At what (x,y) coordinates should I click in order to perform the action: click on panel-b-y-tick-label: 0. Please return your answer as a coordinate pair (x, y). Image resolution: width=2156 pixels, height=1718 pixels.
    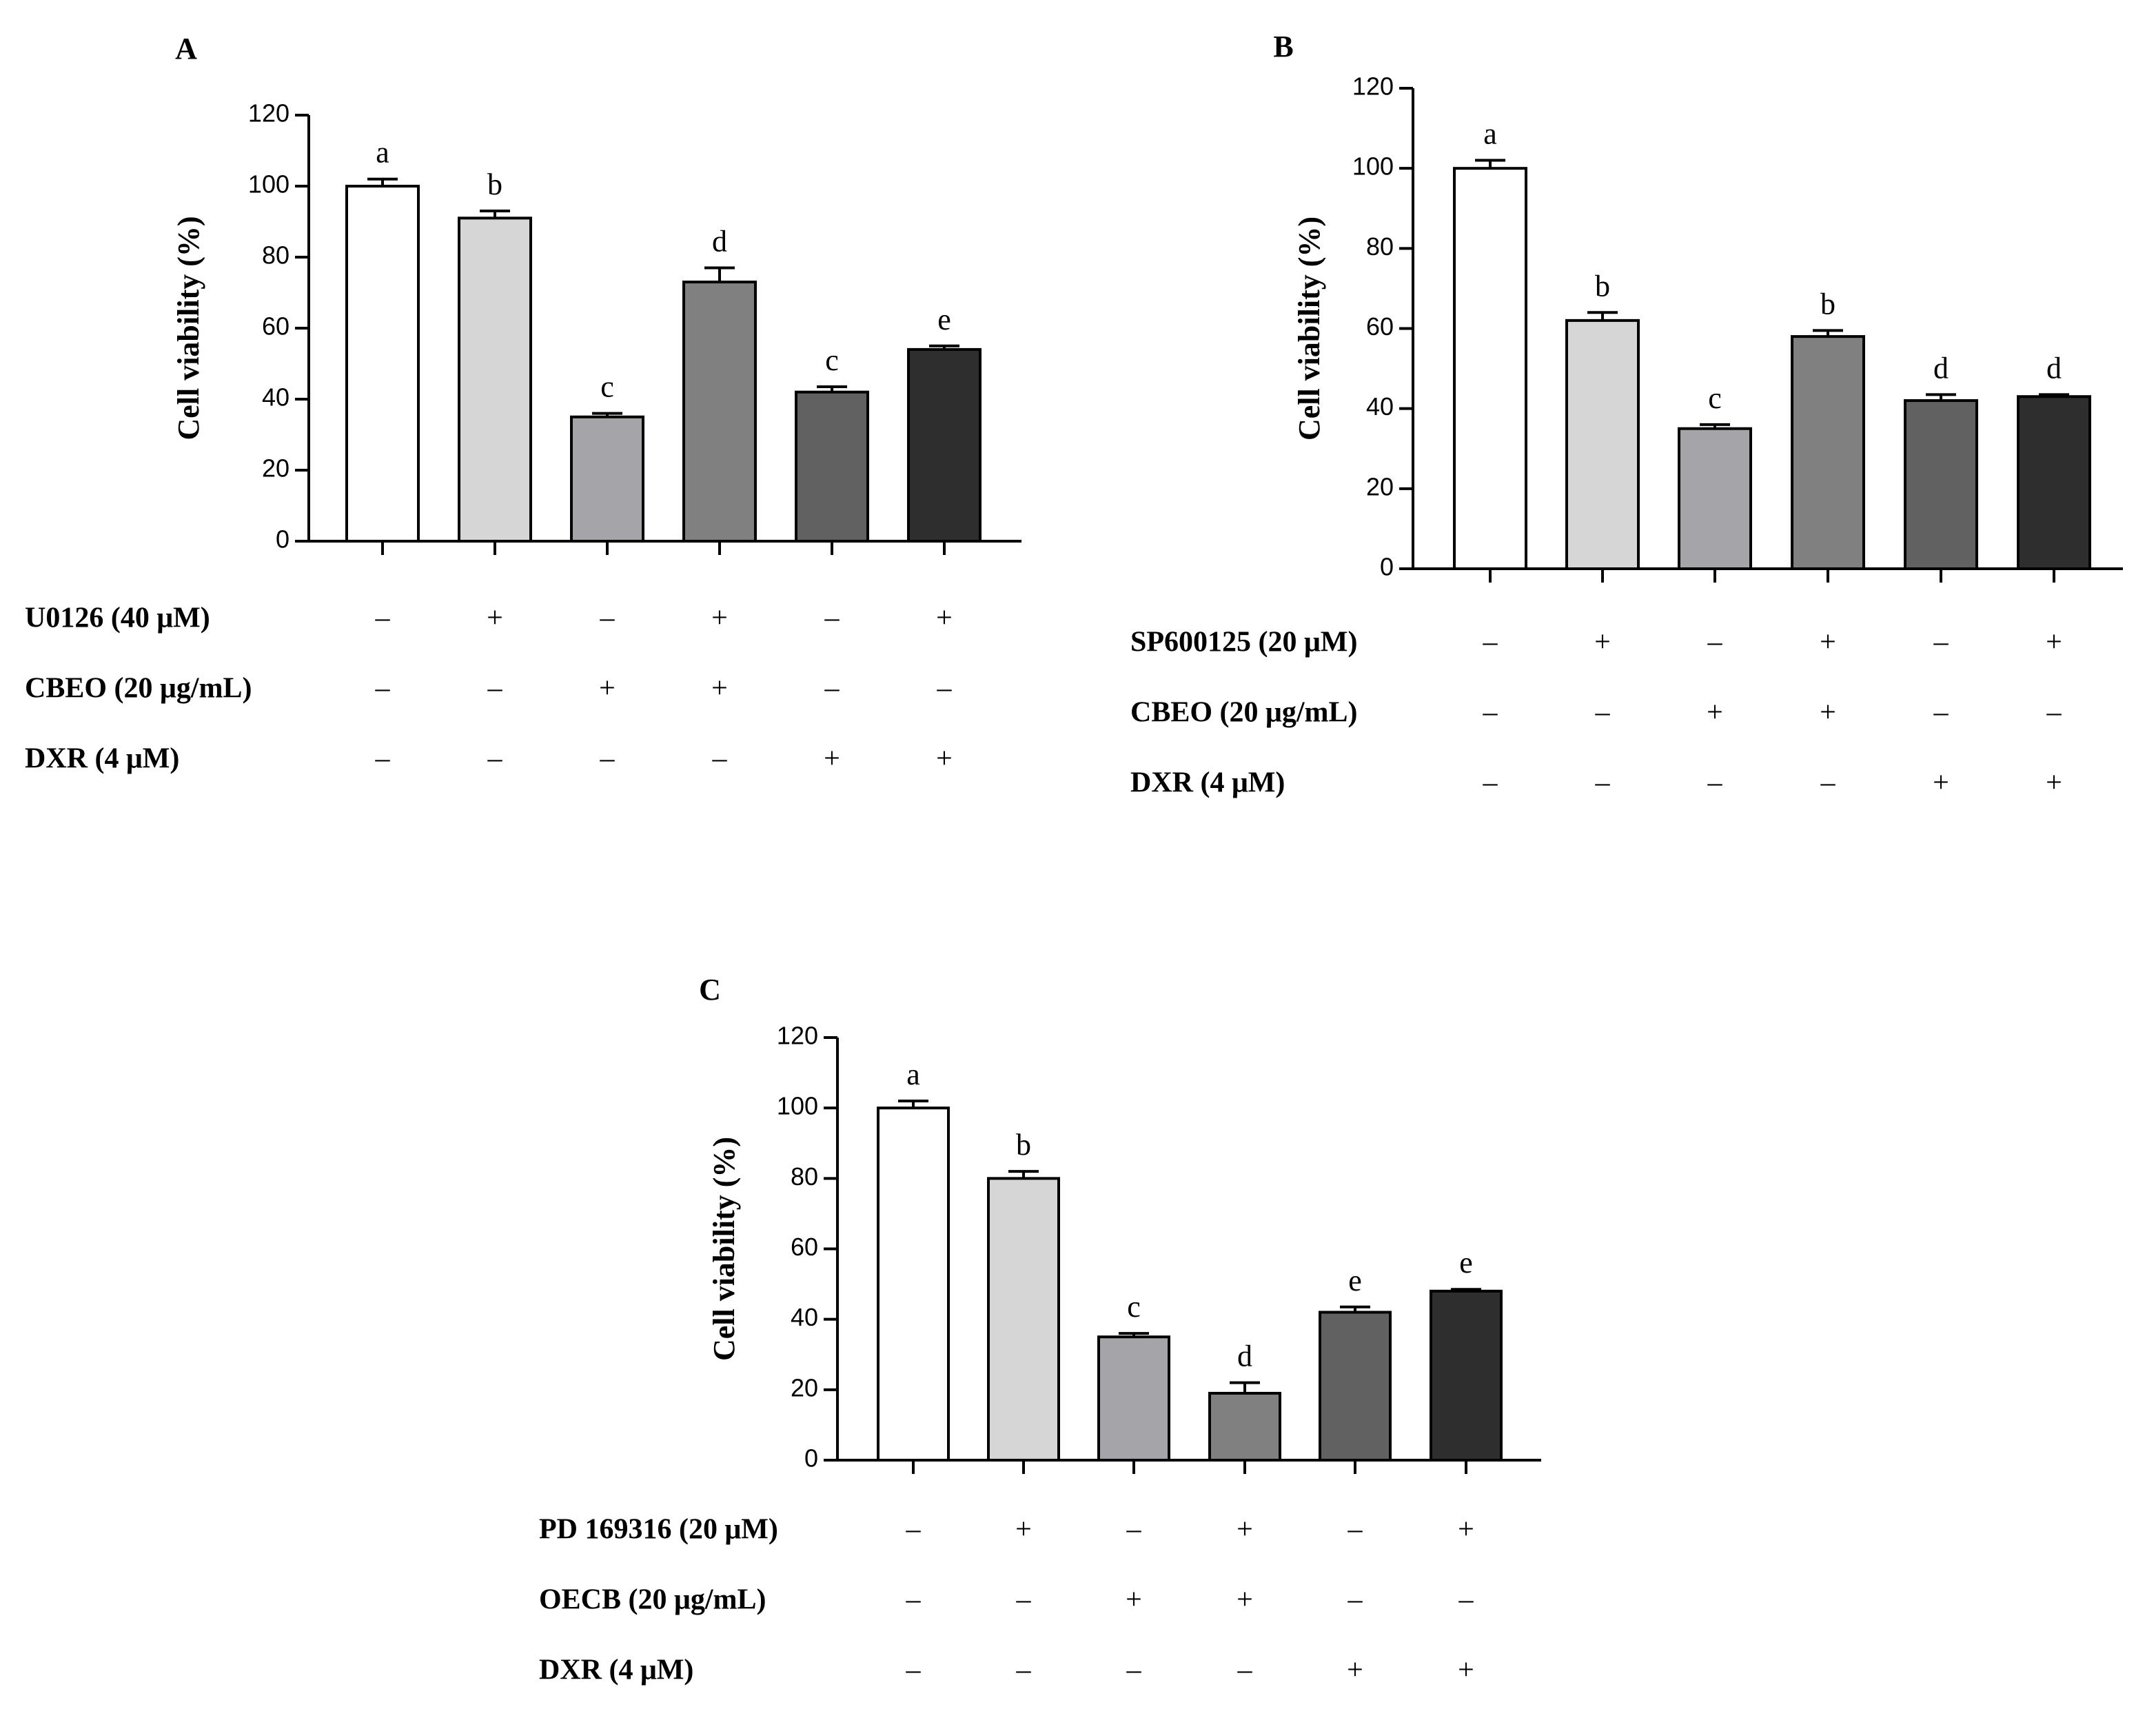
    Looking at the image, I should click on (1387, 567).